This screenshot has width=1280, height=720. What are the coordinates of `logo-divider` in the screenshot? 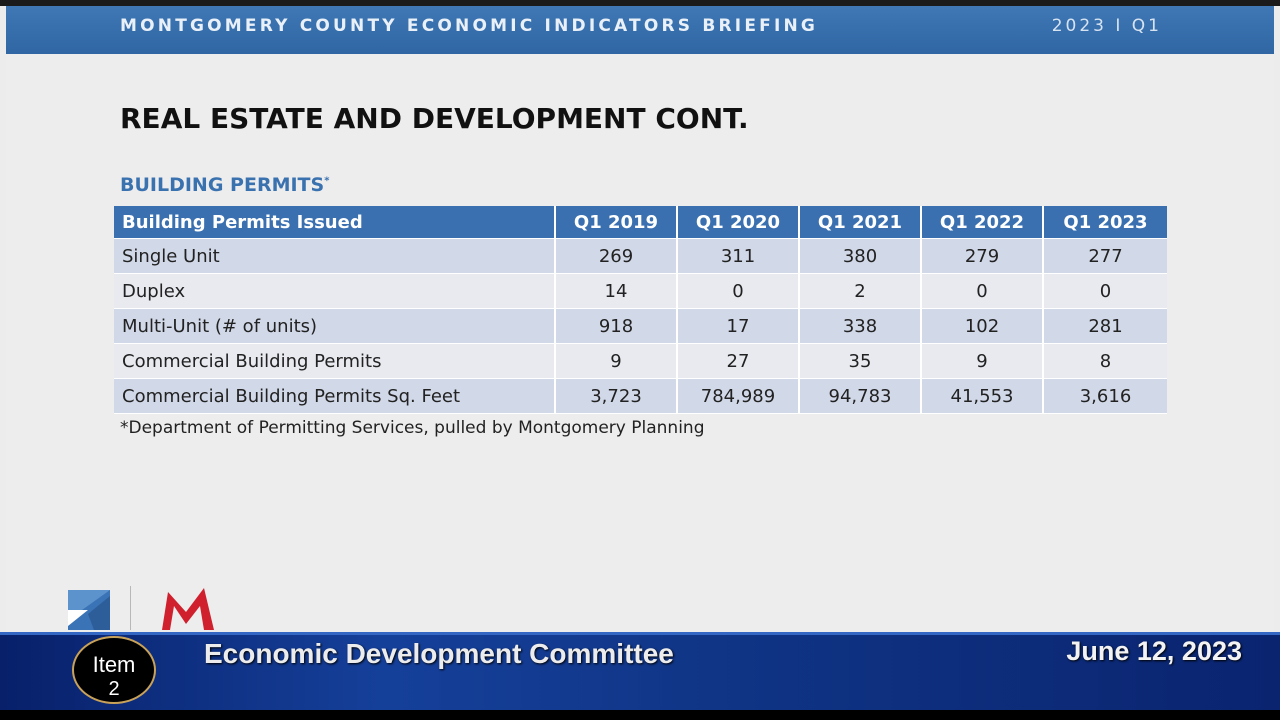 It's located at (130, 608).